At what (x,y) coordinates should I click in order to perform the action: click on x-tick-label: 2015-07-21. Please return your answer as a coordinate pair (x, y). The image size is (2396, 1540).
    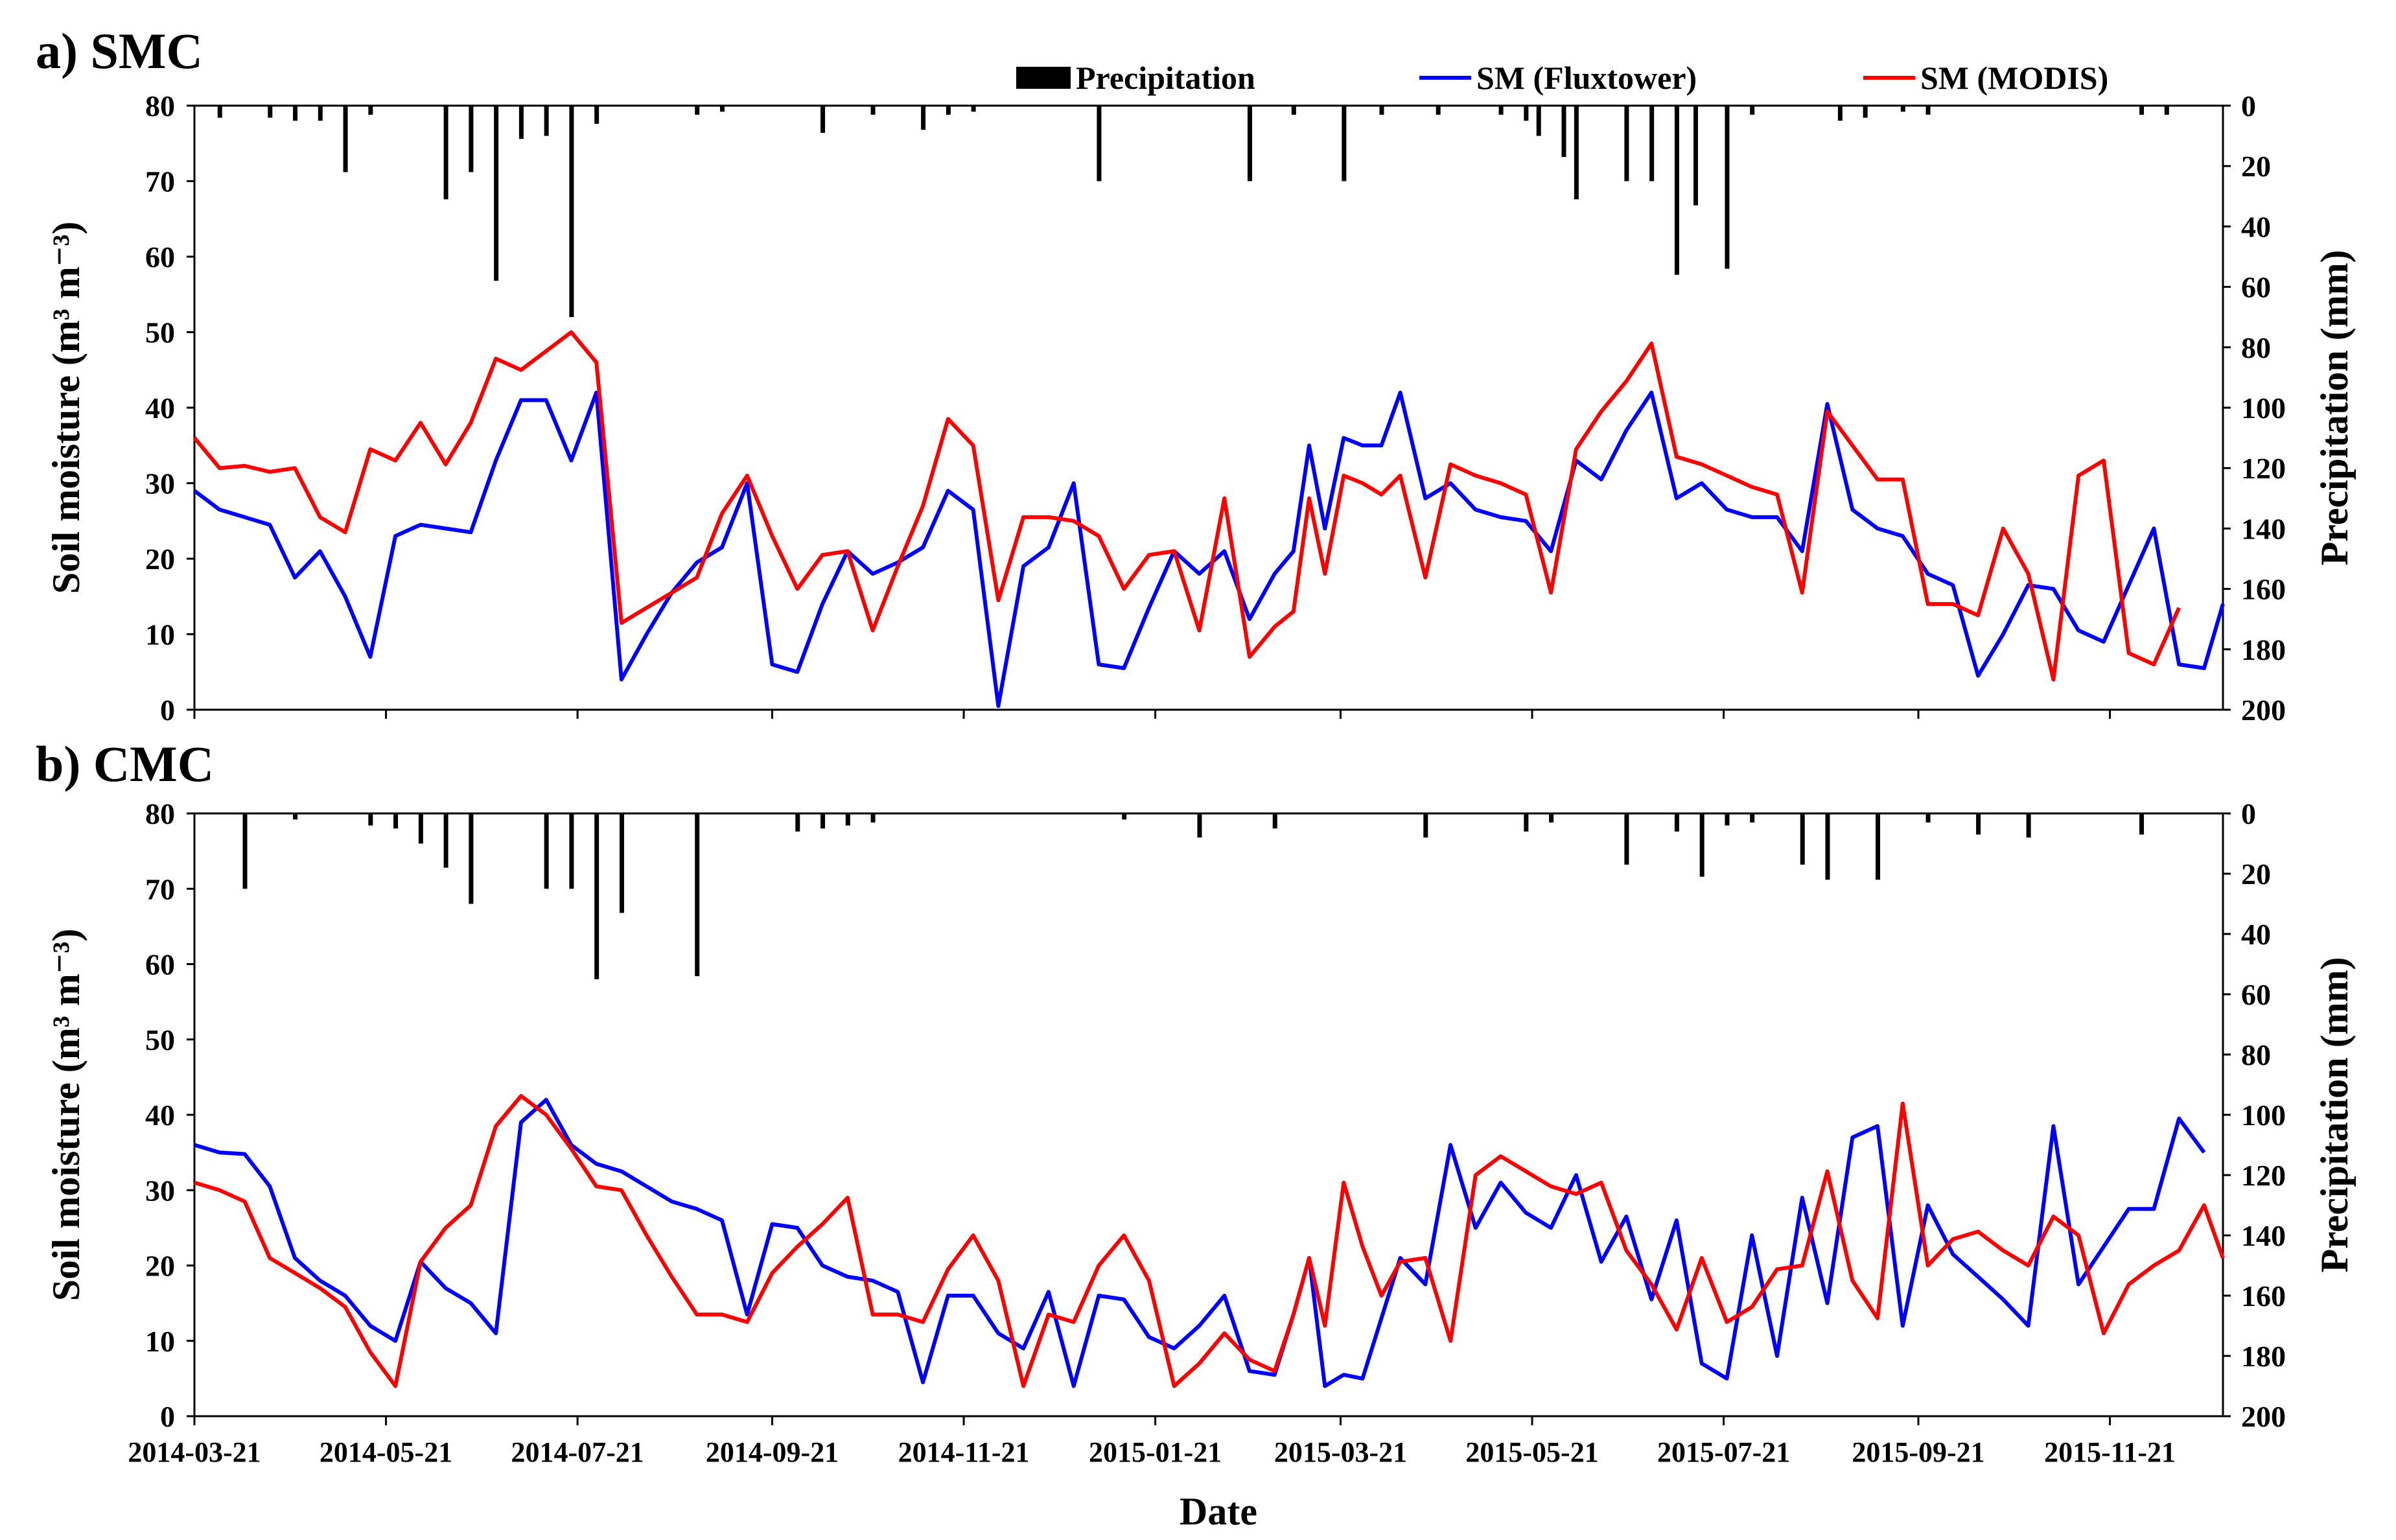
    Looking at the image, I should click on (1723, 1452).